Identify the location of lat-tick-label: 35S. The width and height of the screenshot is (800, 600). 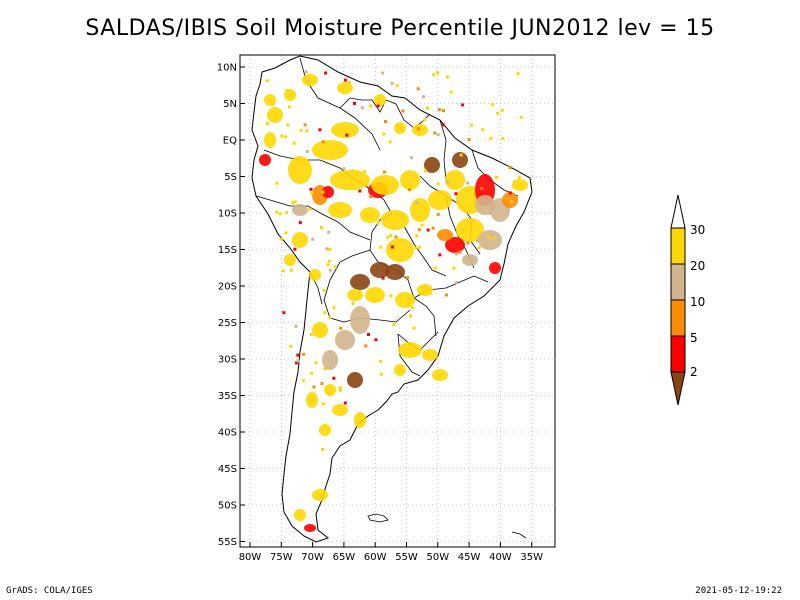
(227, 396).